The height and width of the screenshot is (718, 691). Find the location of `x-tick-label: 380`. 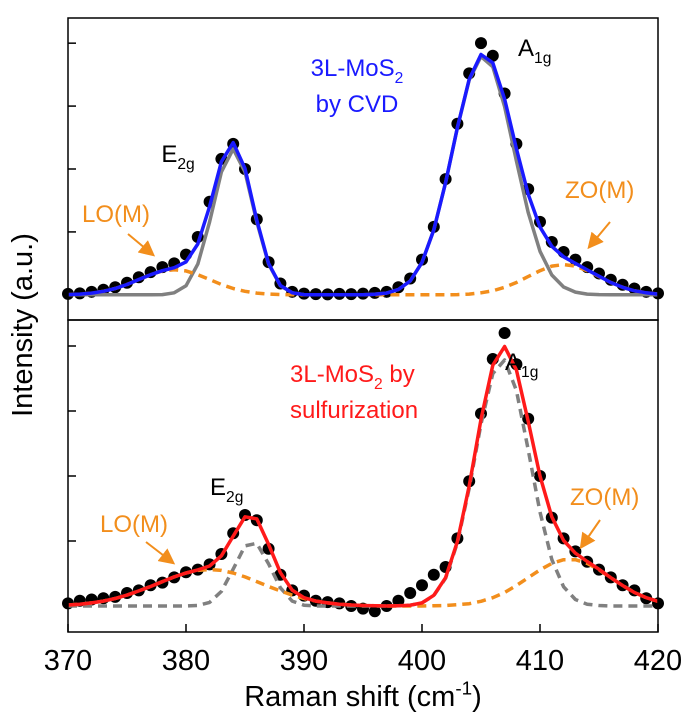

x-tick-label: 380 is located at coordinates (186, 661).